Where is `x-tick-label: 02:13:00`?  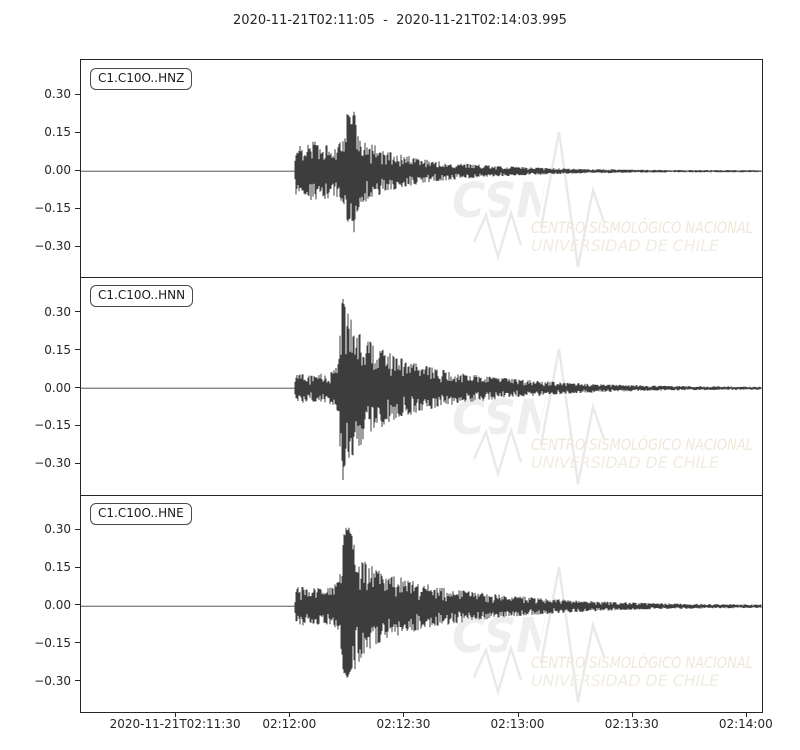
x-tick-label: 02:13:00 is located at coordinates (517, 724).